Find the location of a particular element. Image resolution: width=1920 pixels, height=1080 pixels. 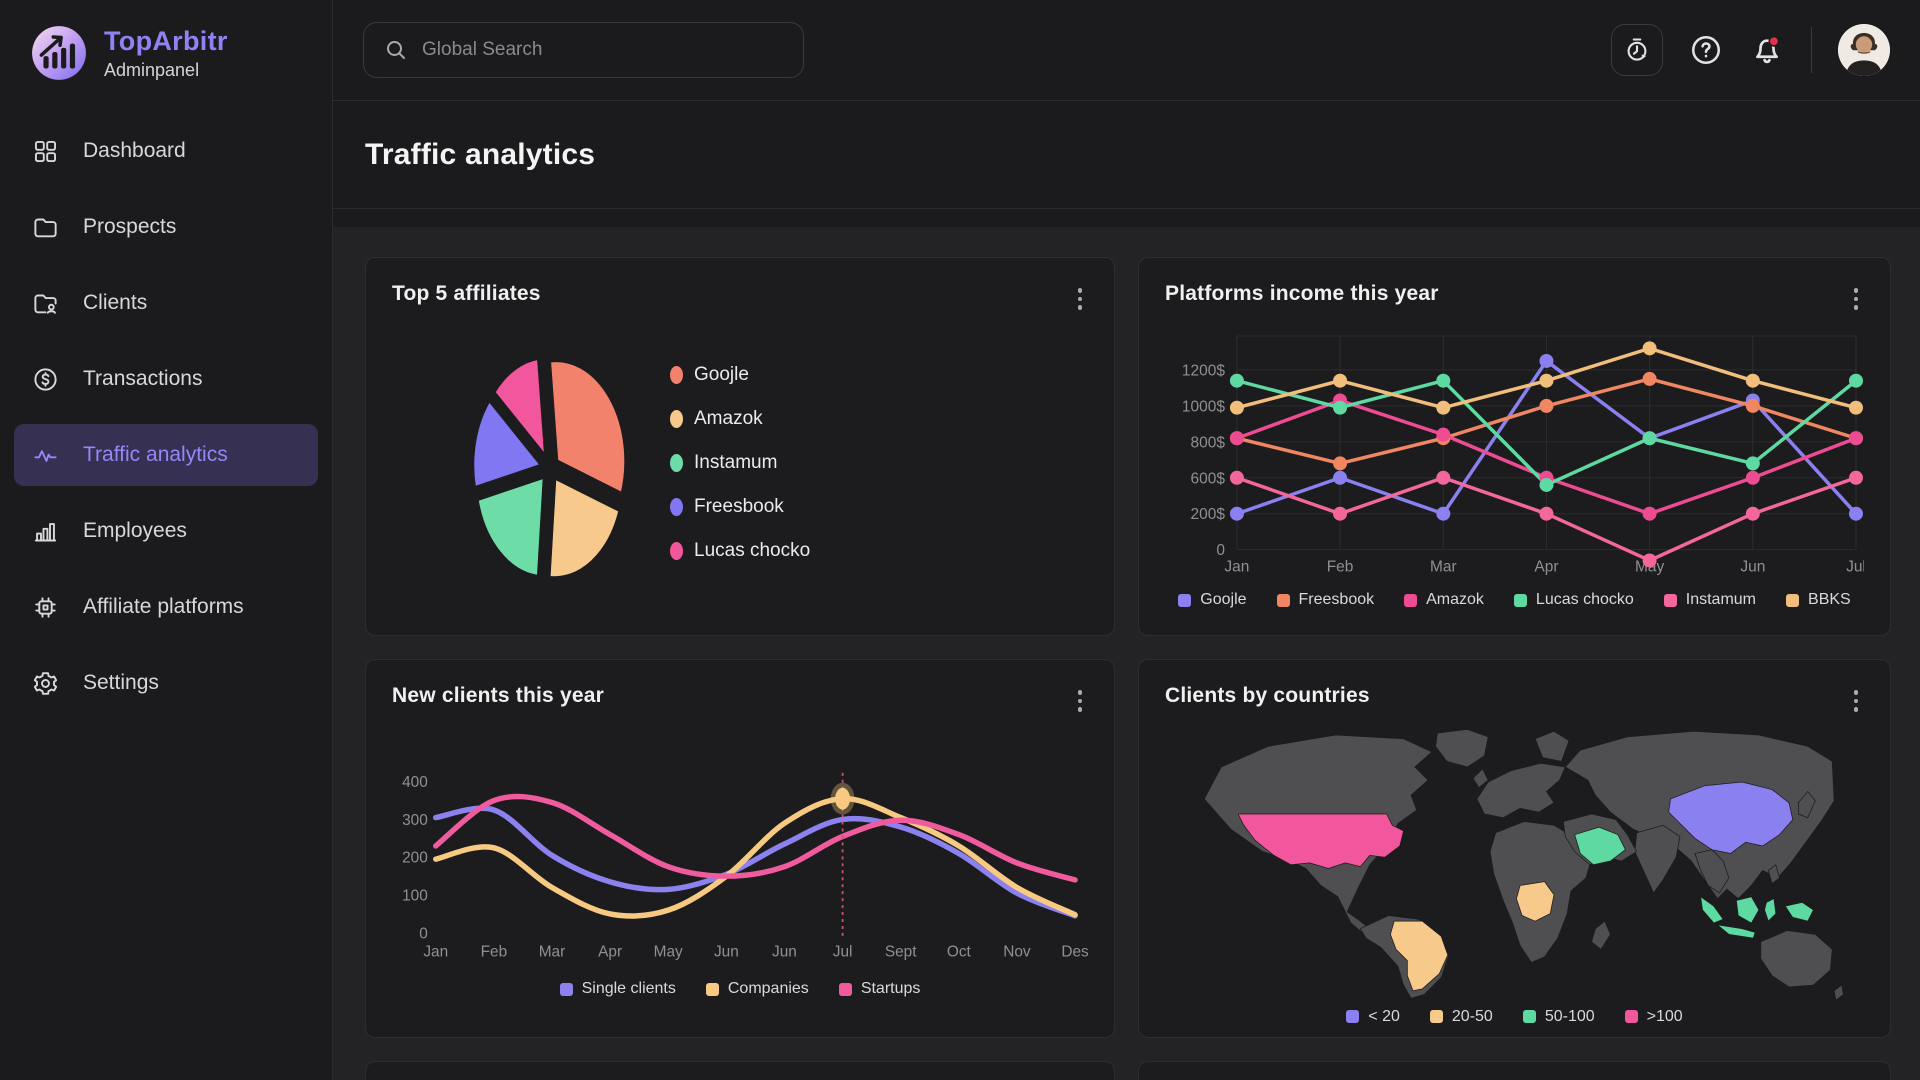

pie-slice-lucas-chocko is located at coordinates (520, 407).